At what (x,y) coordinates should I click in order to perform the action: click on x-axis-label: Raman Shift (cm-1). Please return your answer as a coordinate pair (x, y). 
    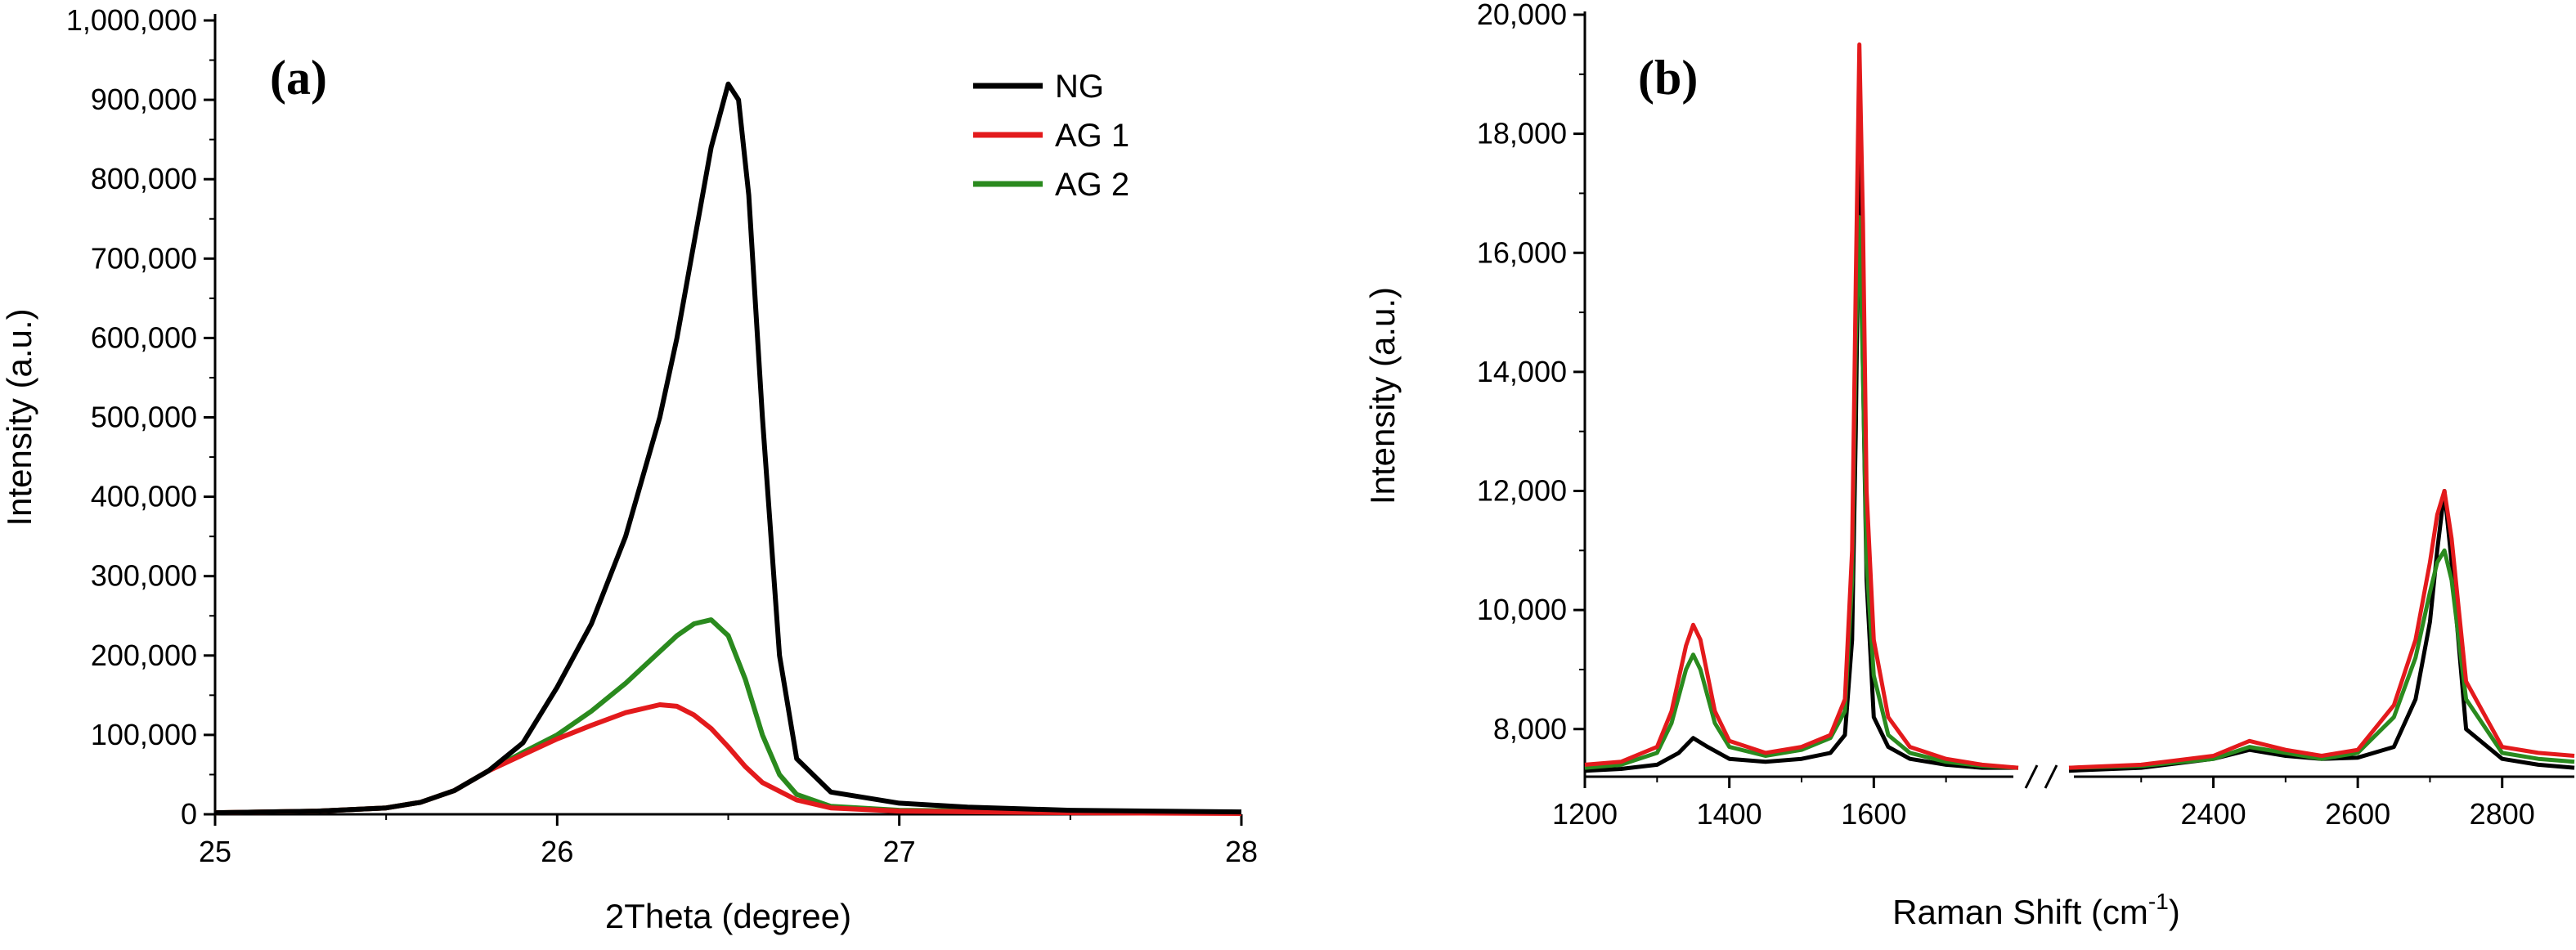
    Looking at the image, I should click on (2036, 910).